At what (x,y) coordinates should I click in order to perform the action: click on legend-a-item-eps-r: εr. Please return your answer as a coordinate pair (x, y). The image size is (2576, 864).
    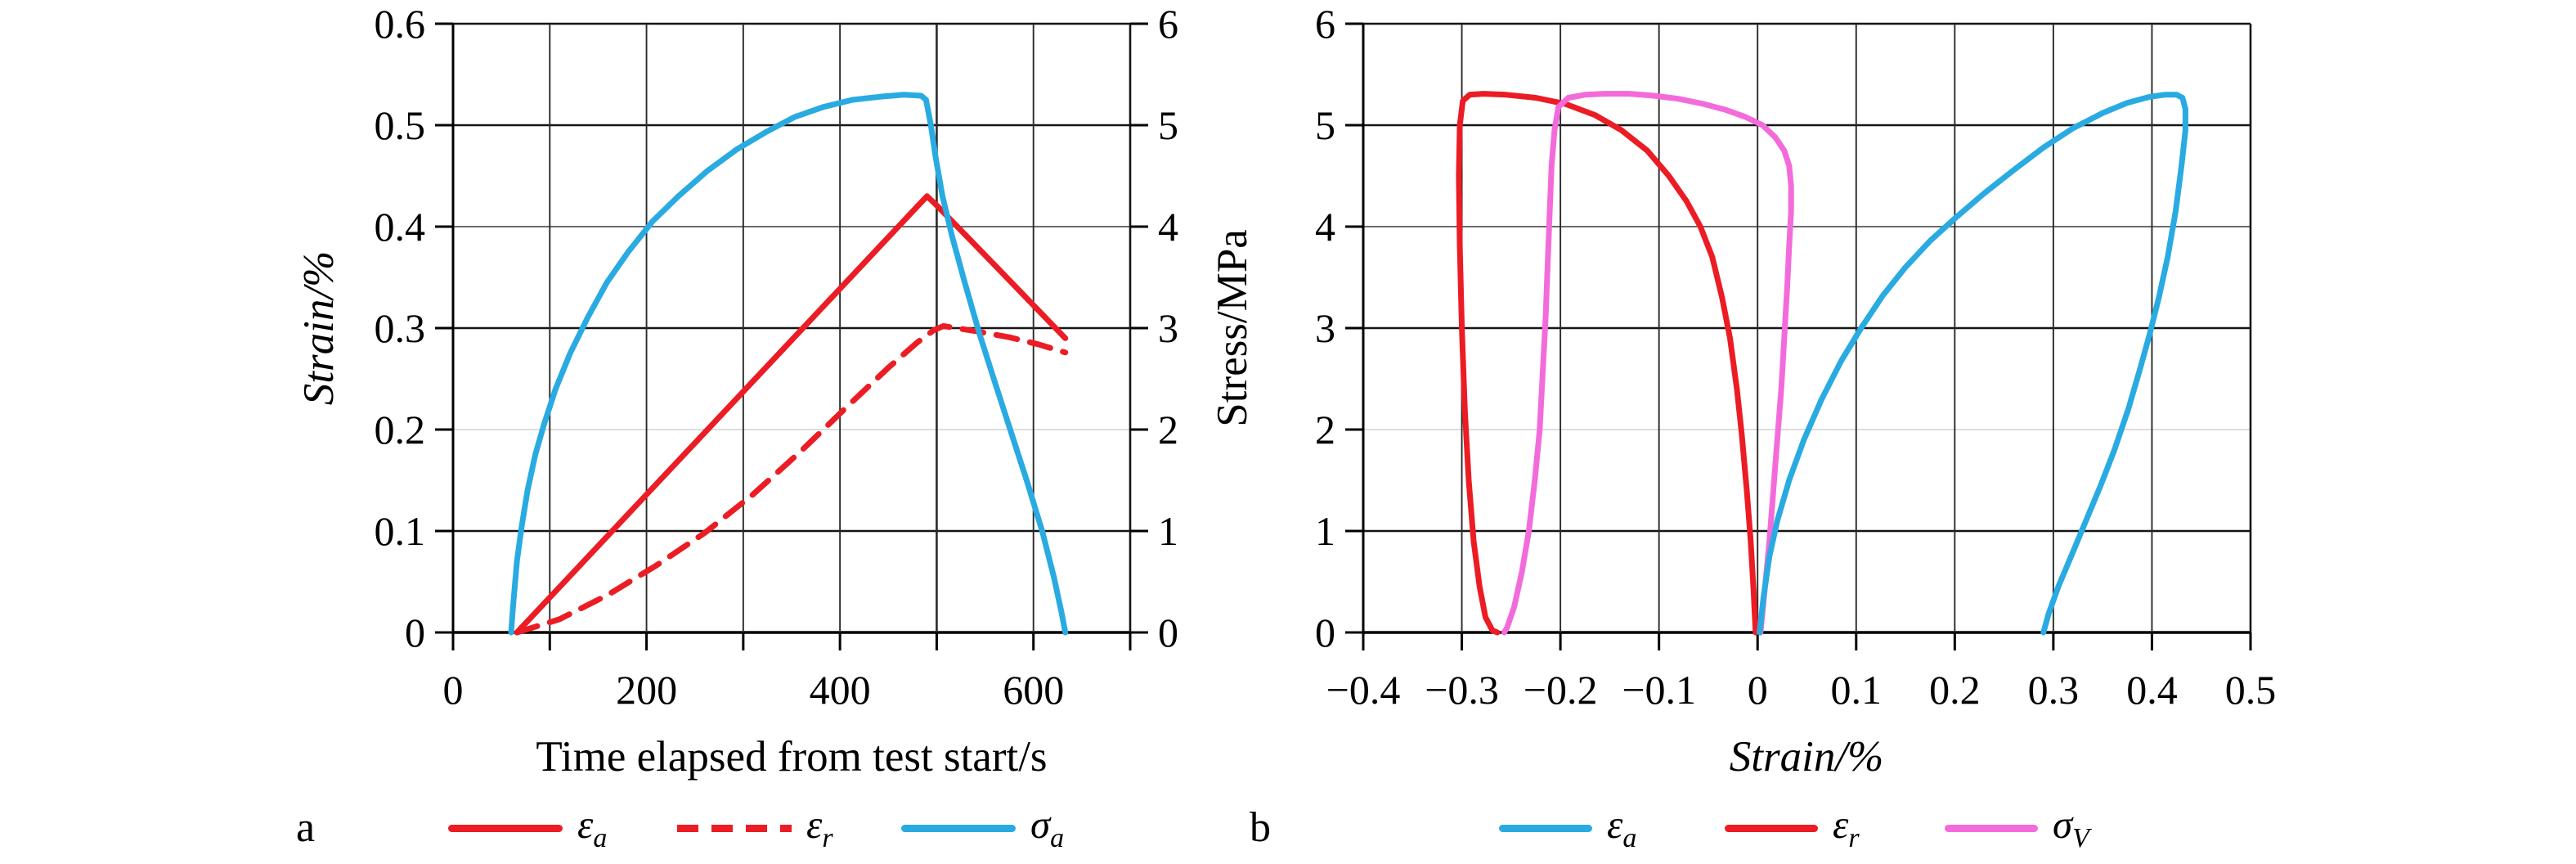
    Looking at the image, I should click on (755, 828).